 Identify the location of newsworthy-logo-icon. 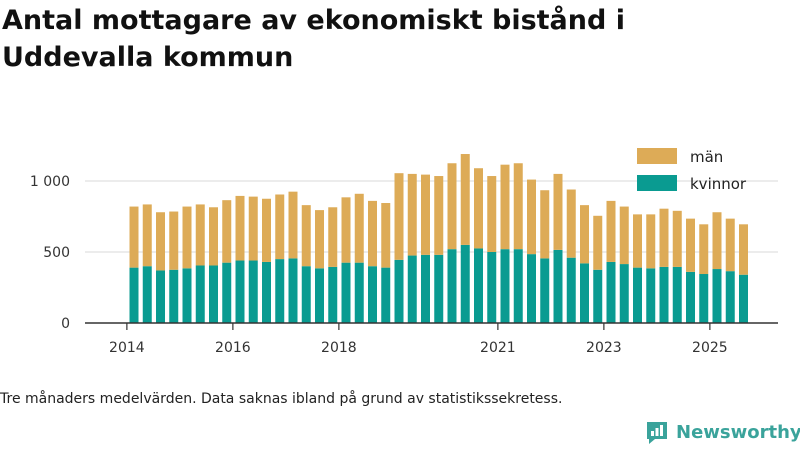
(657, 433).